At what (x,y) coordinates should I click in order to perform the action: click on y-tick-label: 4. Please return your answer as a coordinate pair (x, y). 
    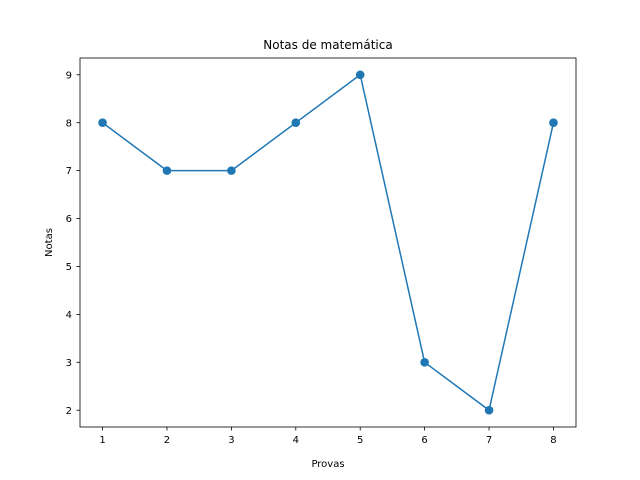
    Looking at the image, I should click on (69, 315).